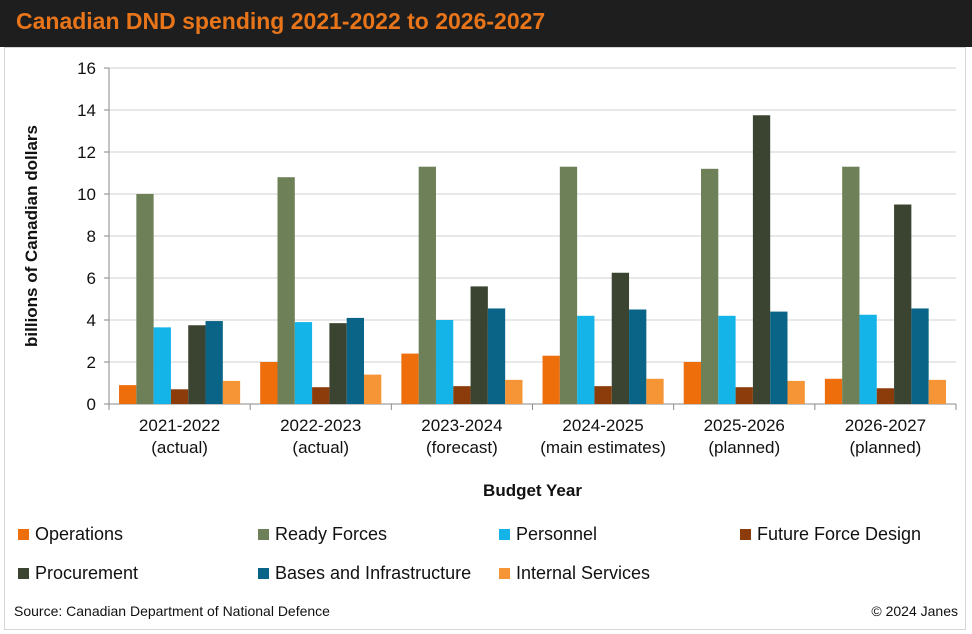 Image resolution: width=972 pixels, height=634 pixels. What do you see at coordinates (373, 573) in the screenshot?
I see `legend-label: Bases and Infrastructure` at bounding box center [373, 573].